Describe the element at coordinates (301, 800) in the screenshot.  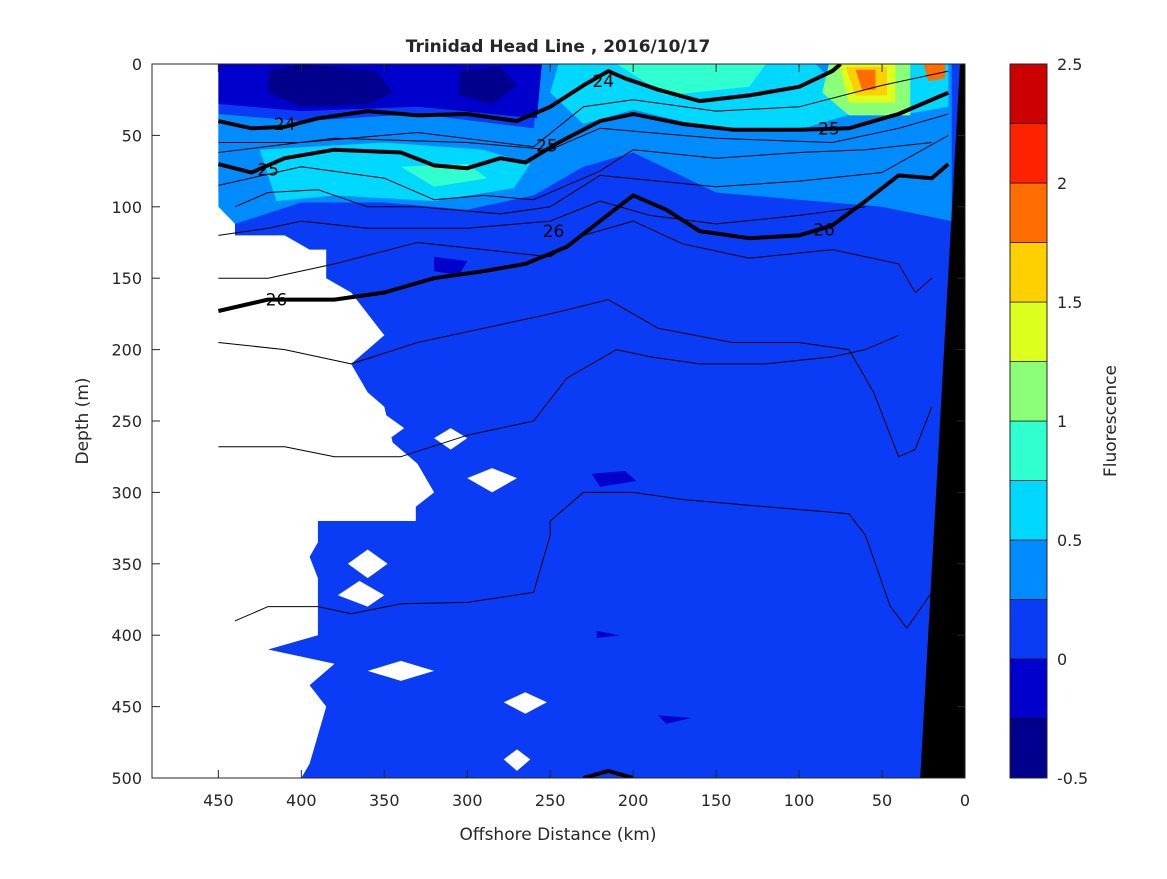
I see `x-tick-label: 400` at that location.